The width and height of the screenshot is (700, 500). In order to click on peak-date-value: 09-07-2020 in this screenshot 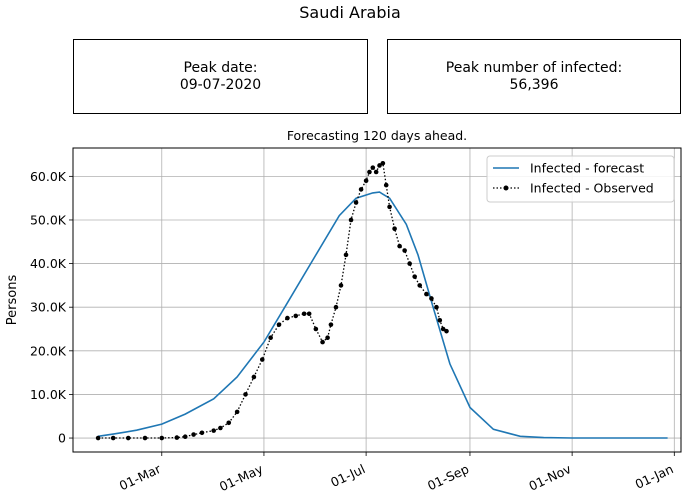, I will do `click(220, 84)`.